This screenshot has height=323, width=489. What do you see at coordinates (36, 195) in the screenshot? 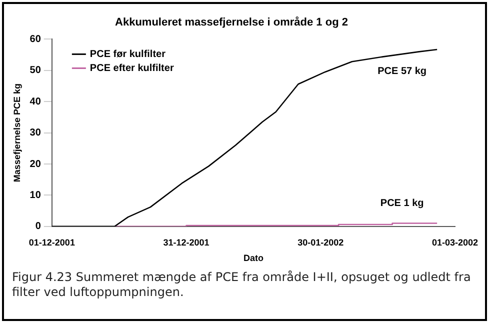
I see `y-tick-label: 10` at bounding box center [36, 195].